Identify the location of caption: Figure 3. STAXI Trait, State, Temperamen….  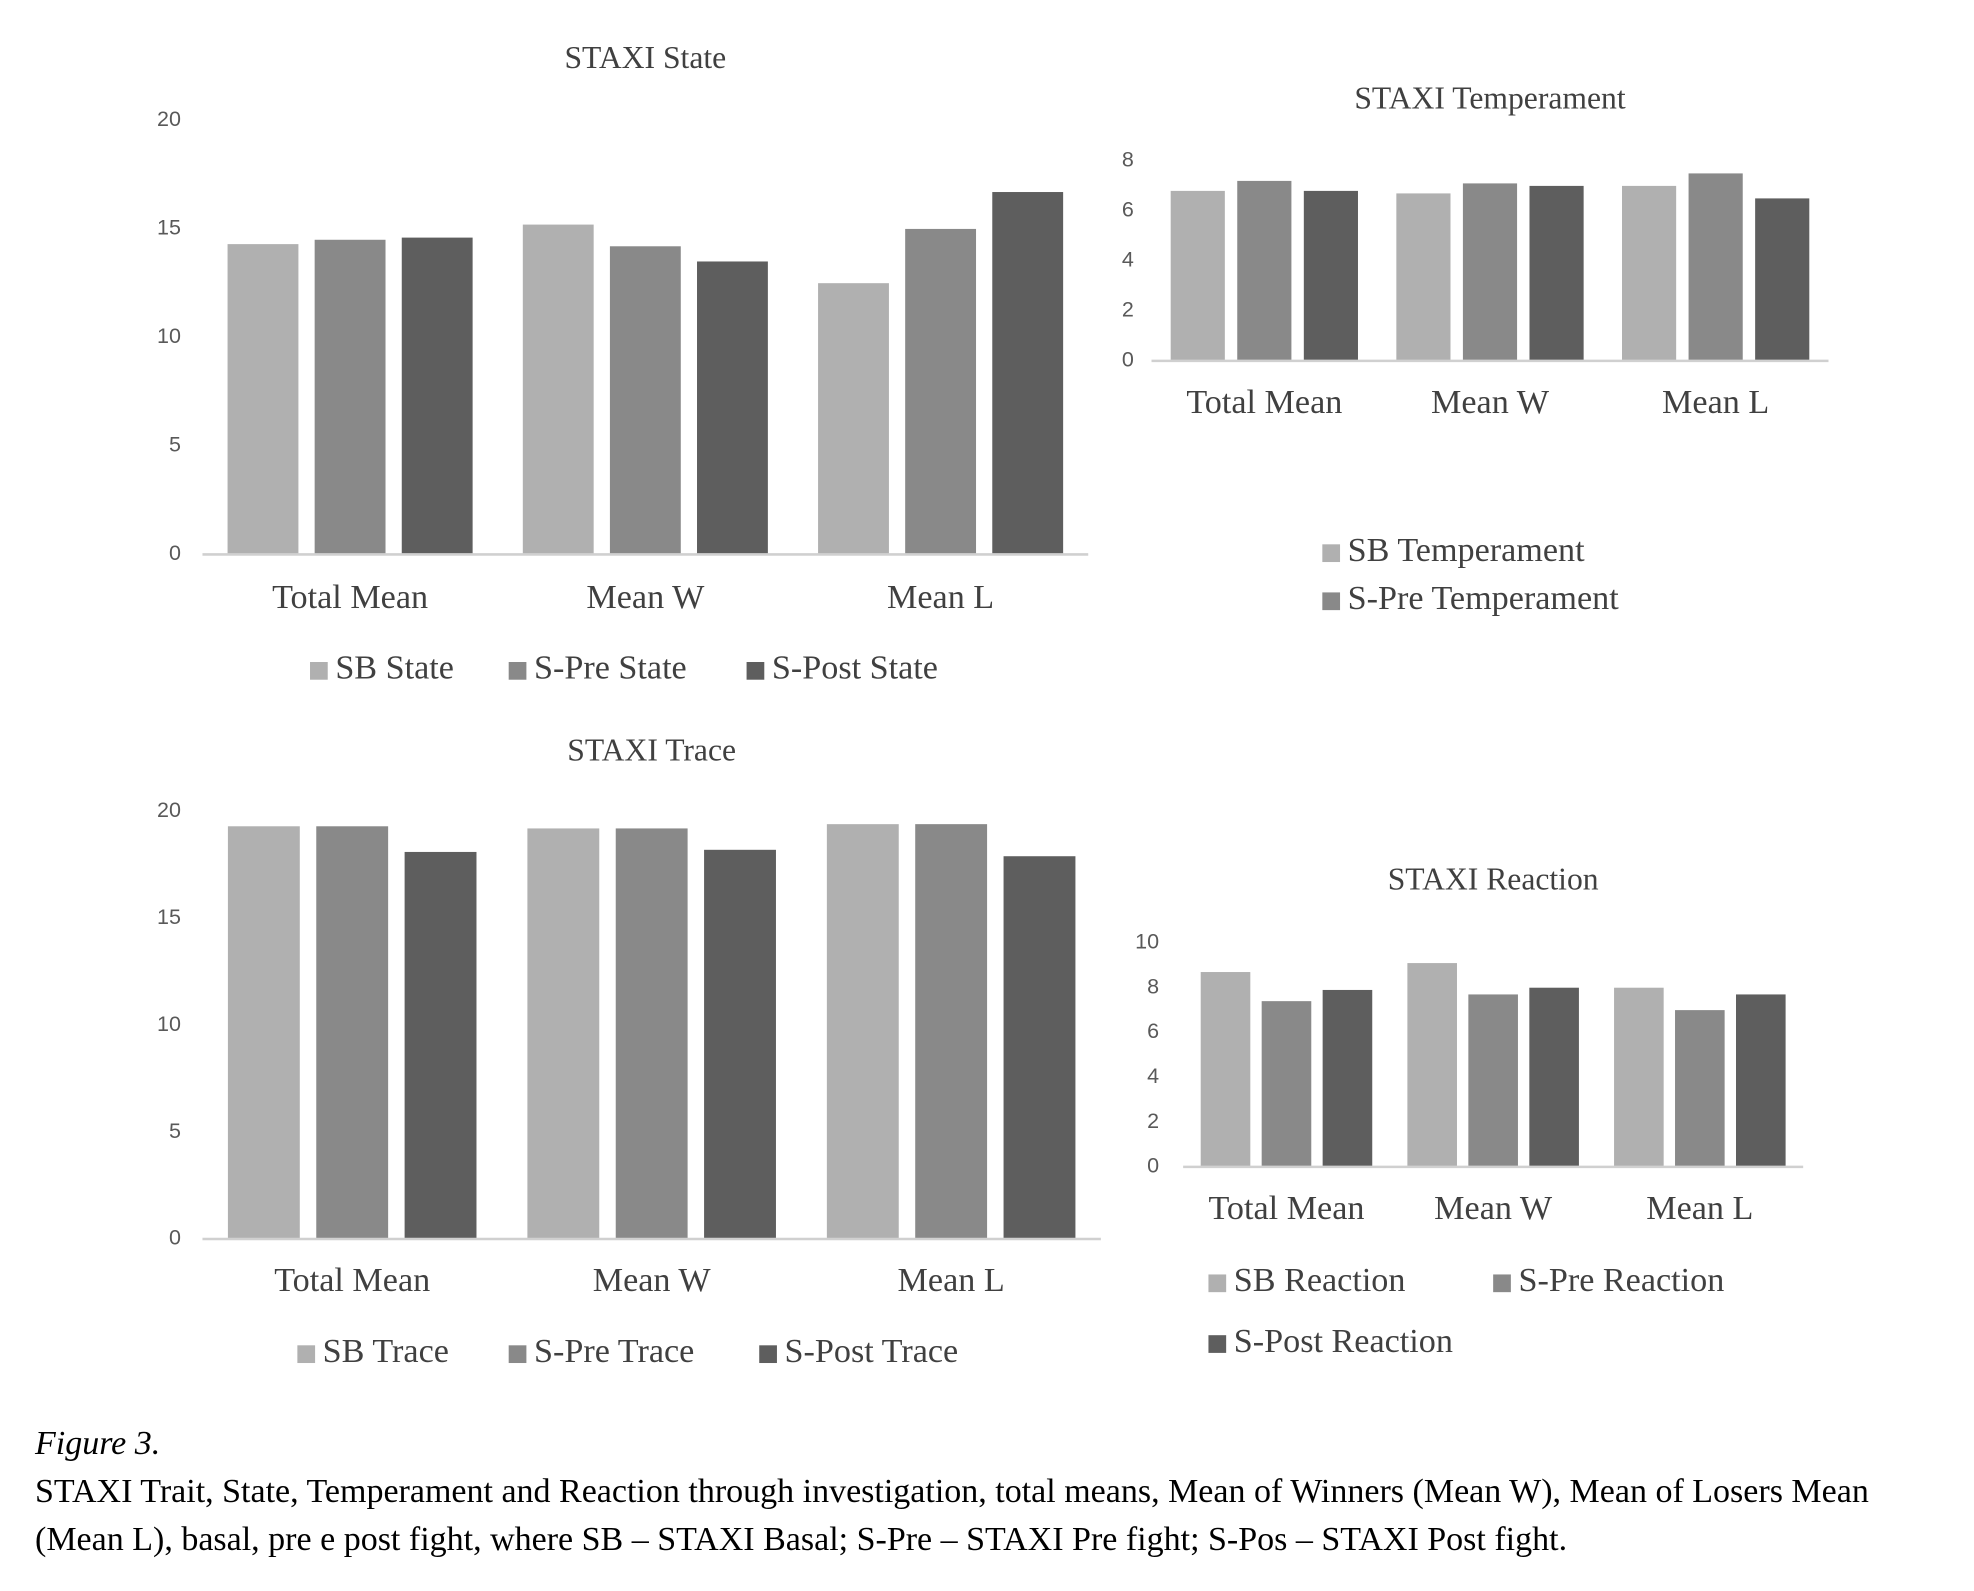
(990, 1492).